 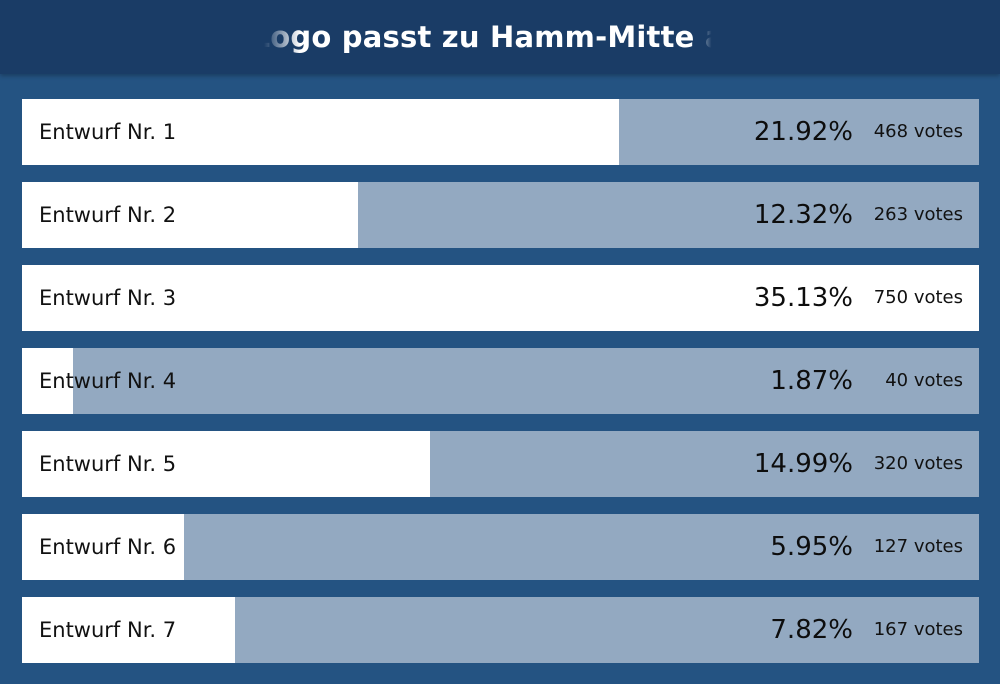 I want to click on vote-count-label: 750 votes, so click(x=918, y=297).